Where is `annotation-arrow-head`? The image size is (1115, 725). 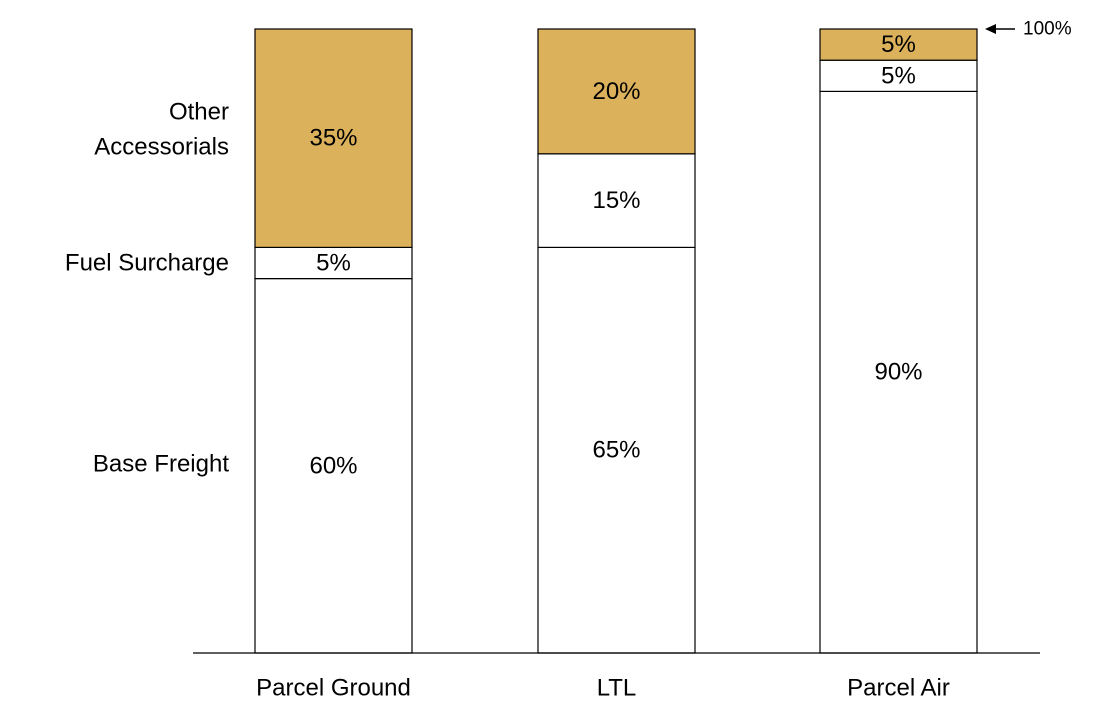
annotation-arrow-head is located at coordinates (990, 29).